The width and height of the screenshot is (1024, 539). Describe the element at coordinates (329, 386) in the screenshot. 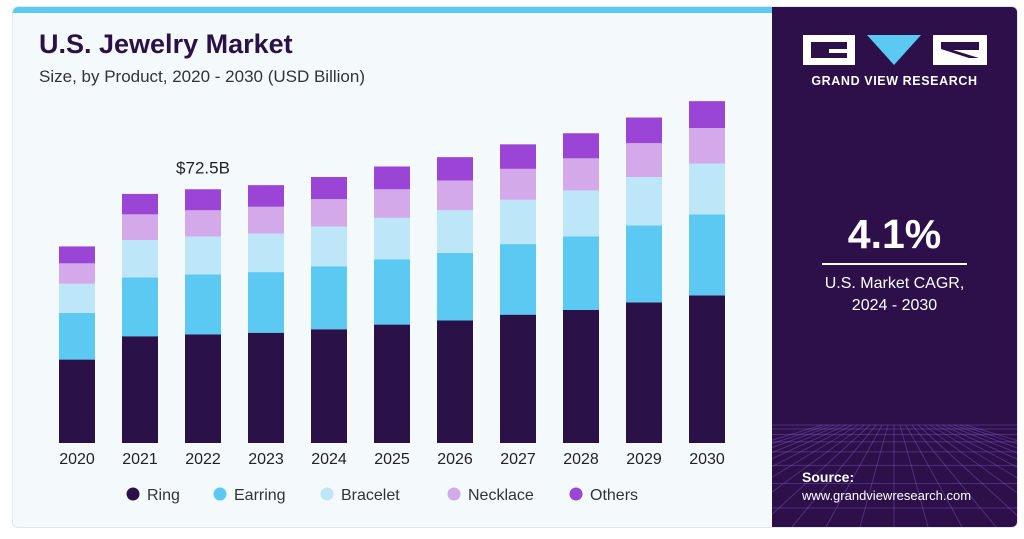

I see `bar-segment-ring-2024` at that location.